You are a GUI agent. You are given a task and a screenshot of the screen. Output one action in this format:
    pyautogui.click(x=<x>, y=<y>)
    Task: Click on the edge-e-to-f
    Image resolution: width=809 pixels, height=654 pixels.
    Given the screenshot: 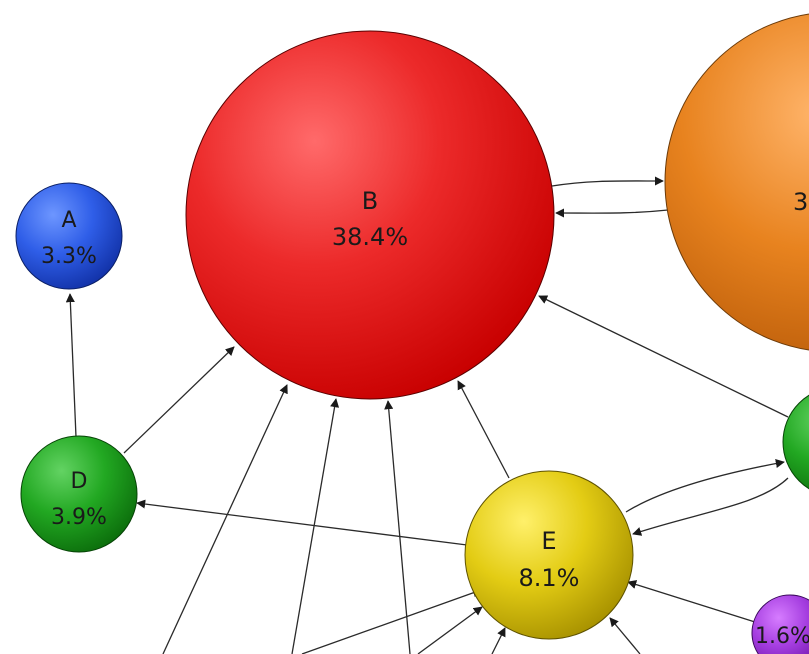 What is the action you would take?
    pyautogui.click(x=705, y=486)
    